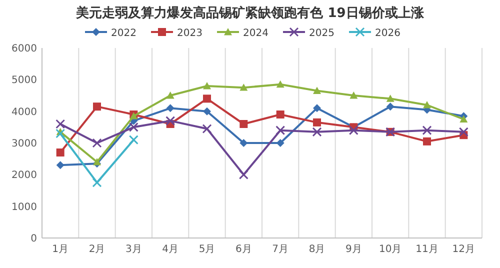  I want to click on y-tick-label: 6000, so click(24, 49).